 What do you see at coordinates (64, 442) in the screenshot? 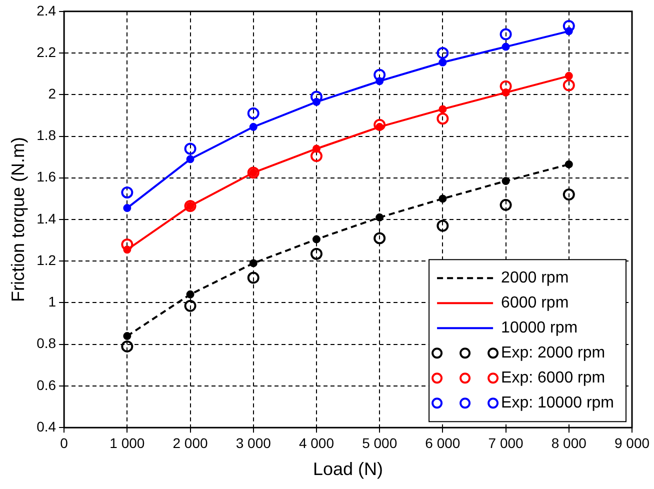
I see `x-tick-label: 0` at bounding box center [64, 442].